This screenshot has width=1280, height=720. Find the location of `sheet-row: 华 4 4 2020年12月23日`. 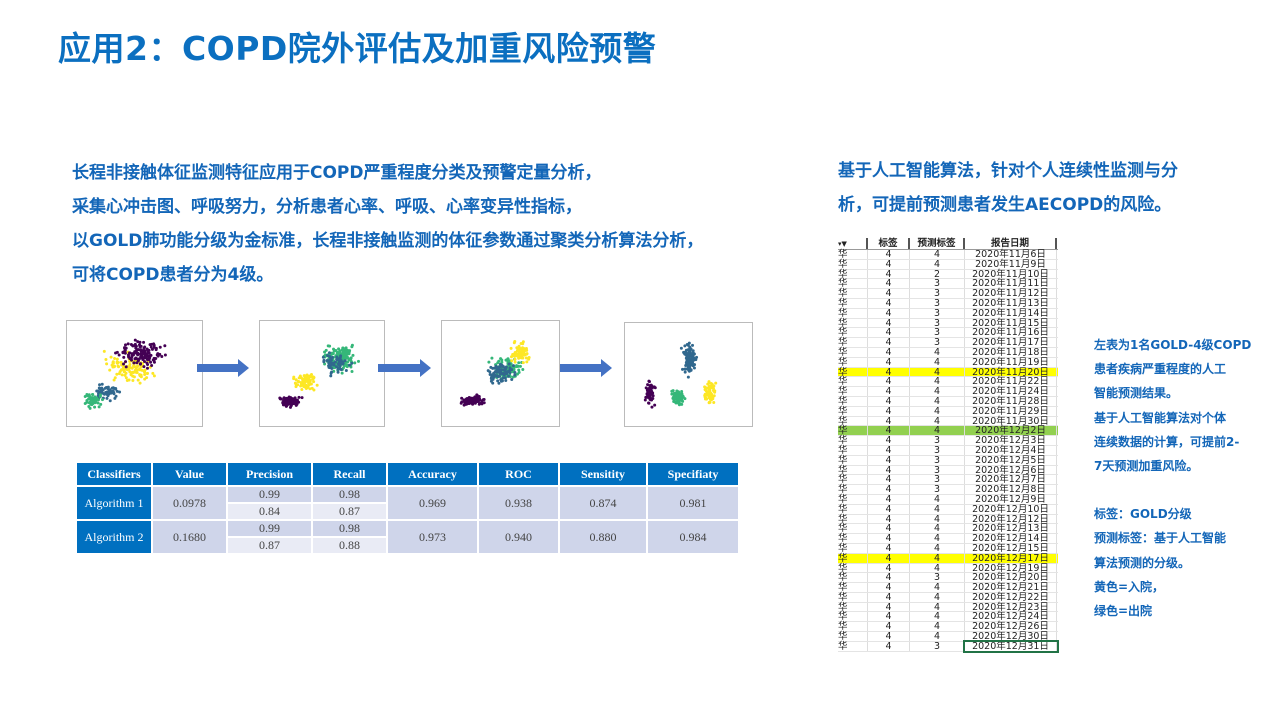

sheet-row: 华 4 4 2020年12月23日 is located at coordinates (948, 607).